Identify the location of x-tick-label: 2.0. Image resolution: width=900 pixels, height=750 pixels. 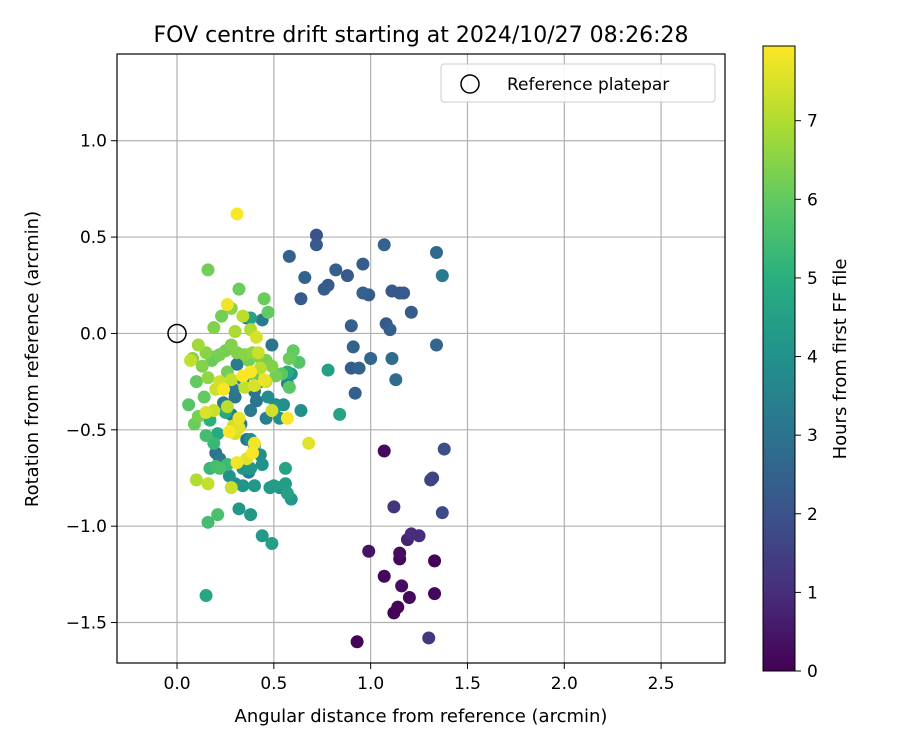
(564, 684).